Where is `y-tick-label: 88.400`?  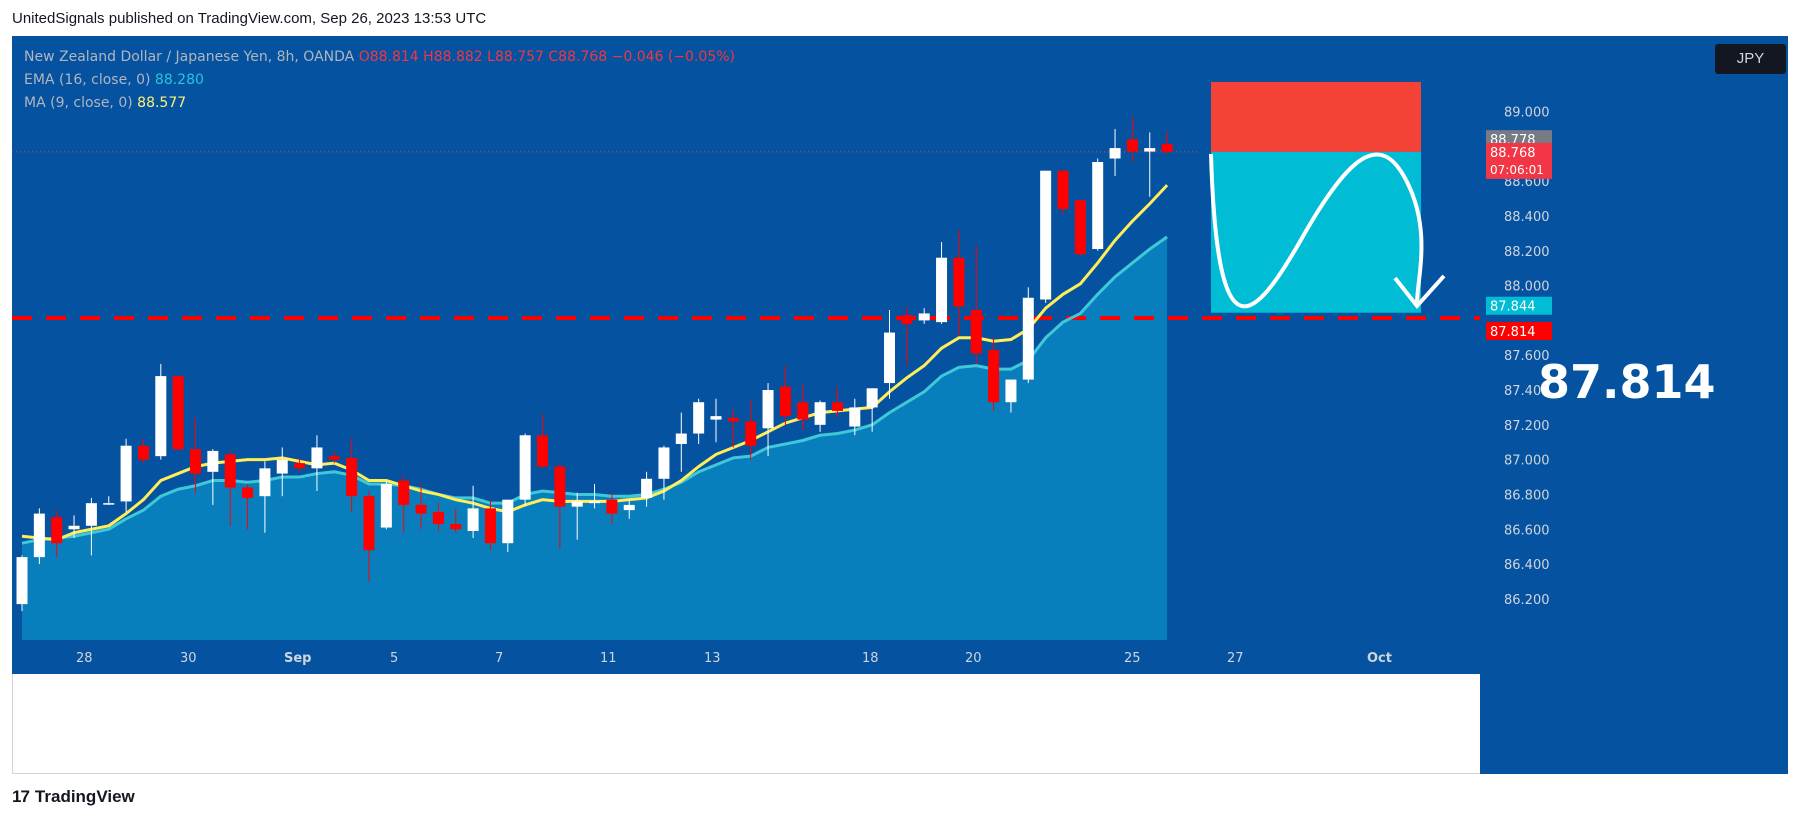 y-tick-label: 88.400 is located at coordinates (1527, 217).